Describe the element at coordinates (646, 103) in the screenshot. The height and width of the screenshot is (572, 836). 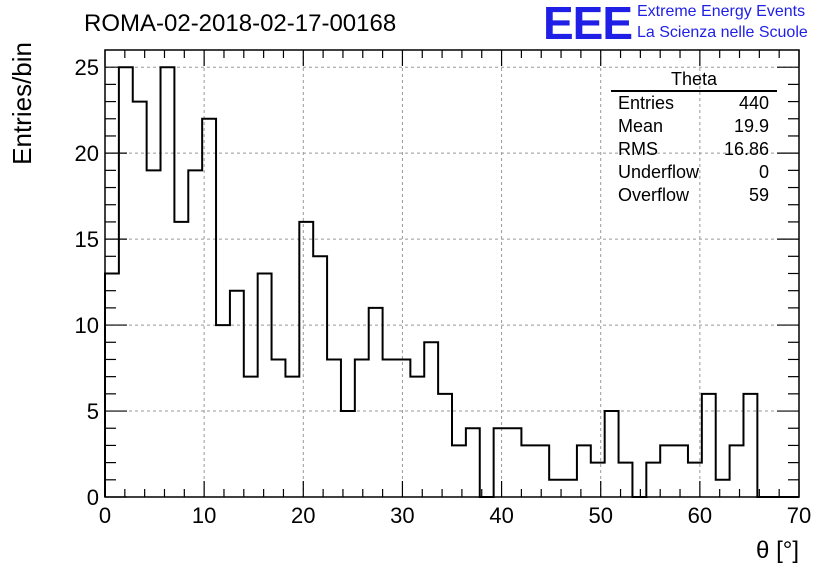
I see `stats-label: Entries` at that location.